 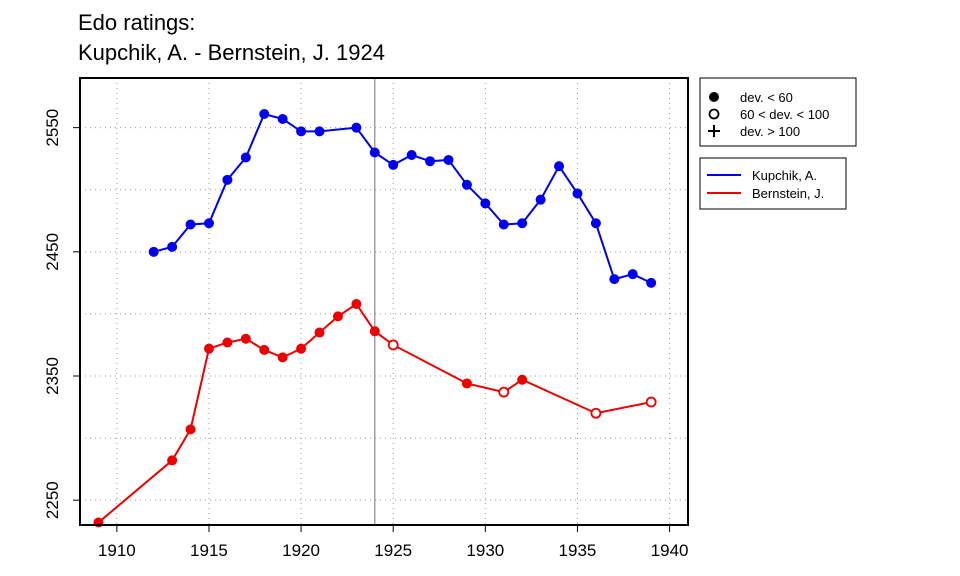 I want to click on x-tick-label: 1930, so click(x=485, y=550).